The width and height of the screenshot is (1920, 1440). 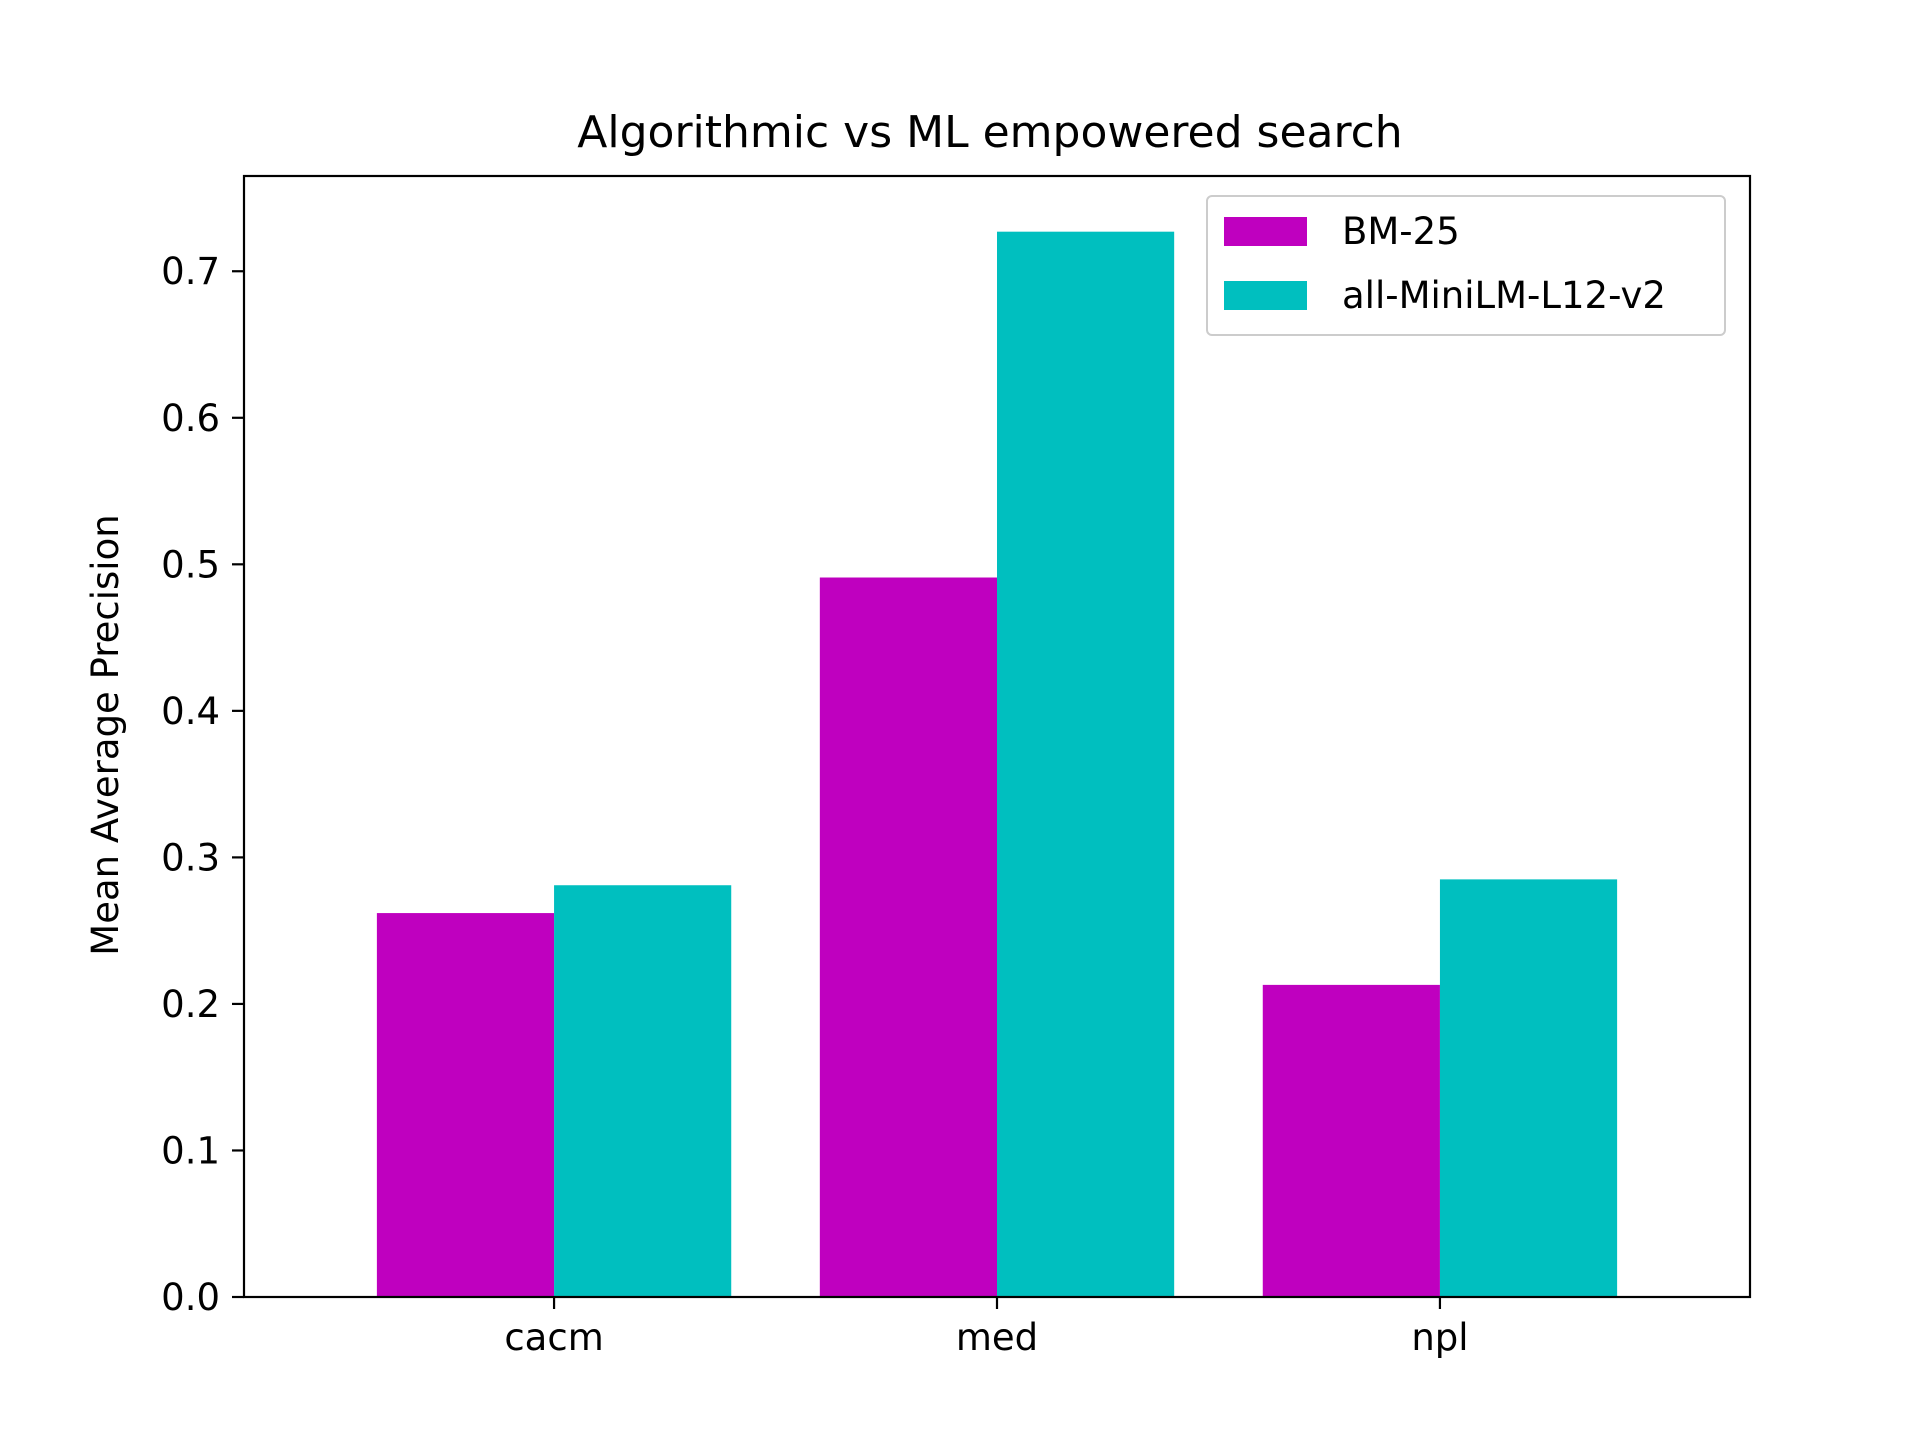 I want to click on legend-swatch-bm25, so click(x=1265, y=231).